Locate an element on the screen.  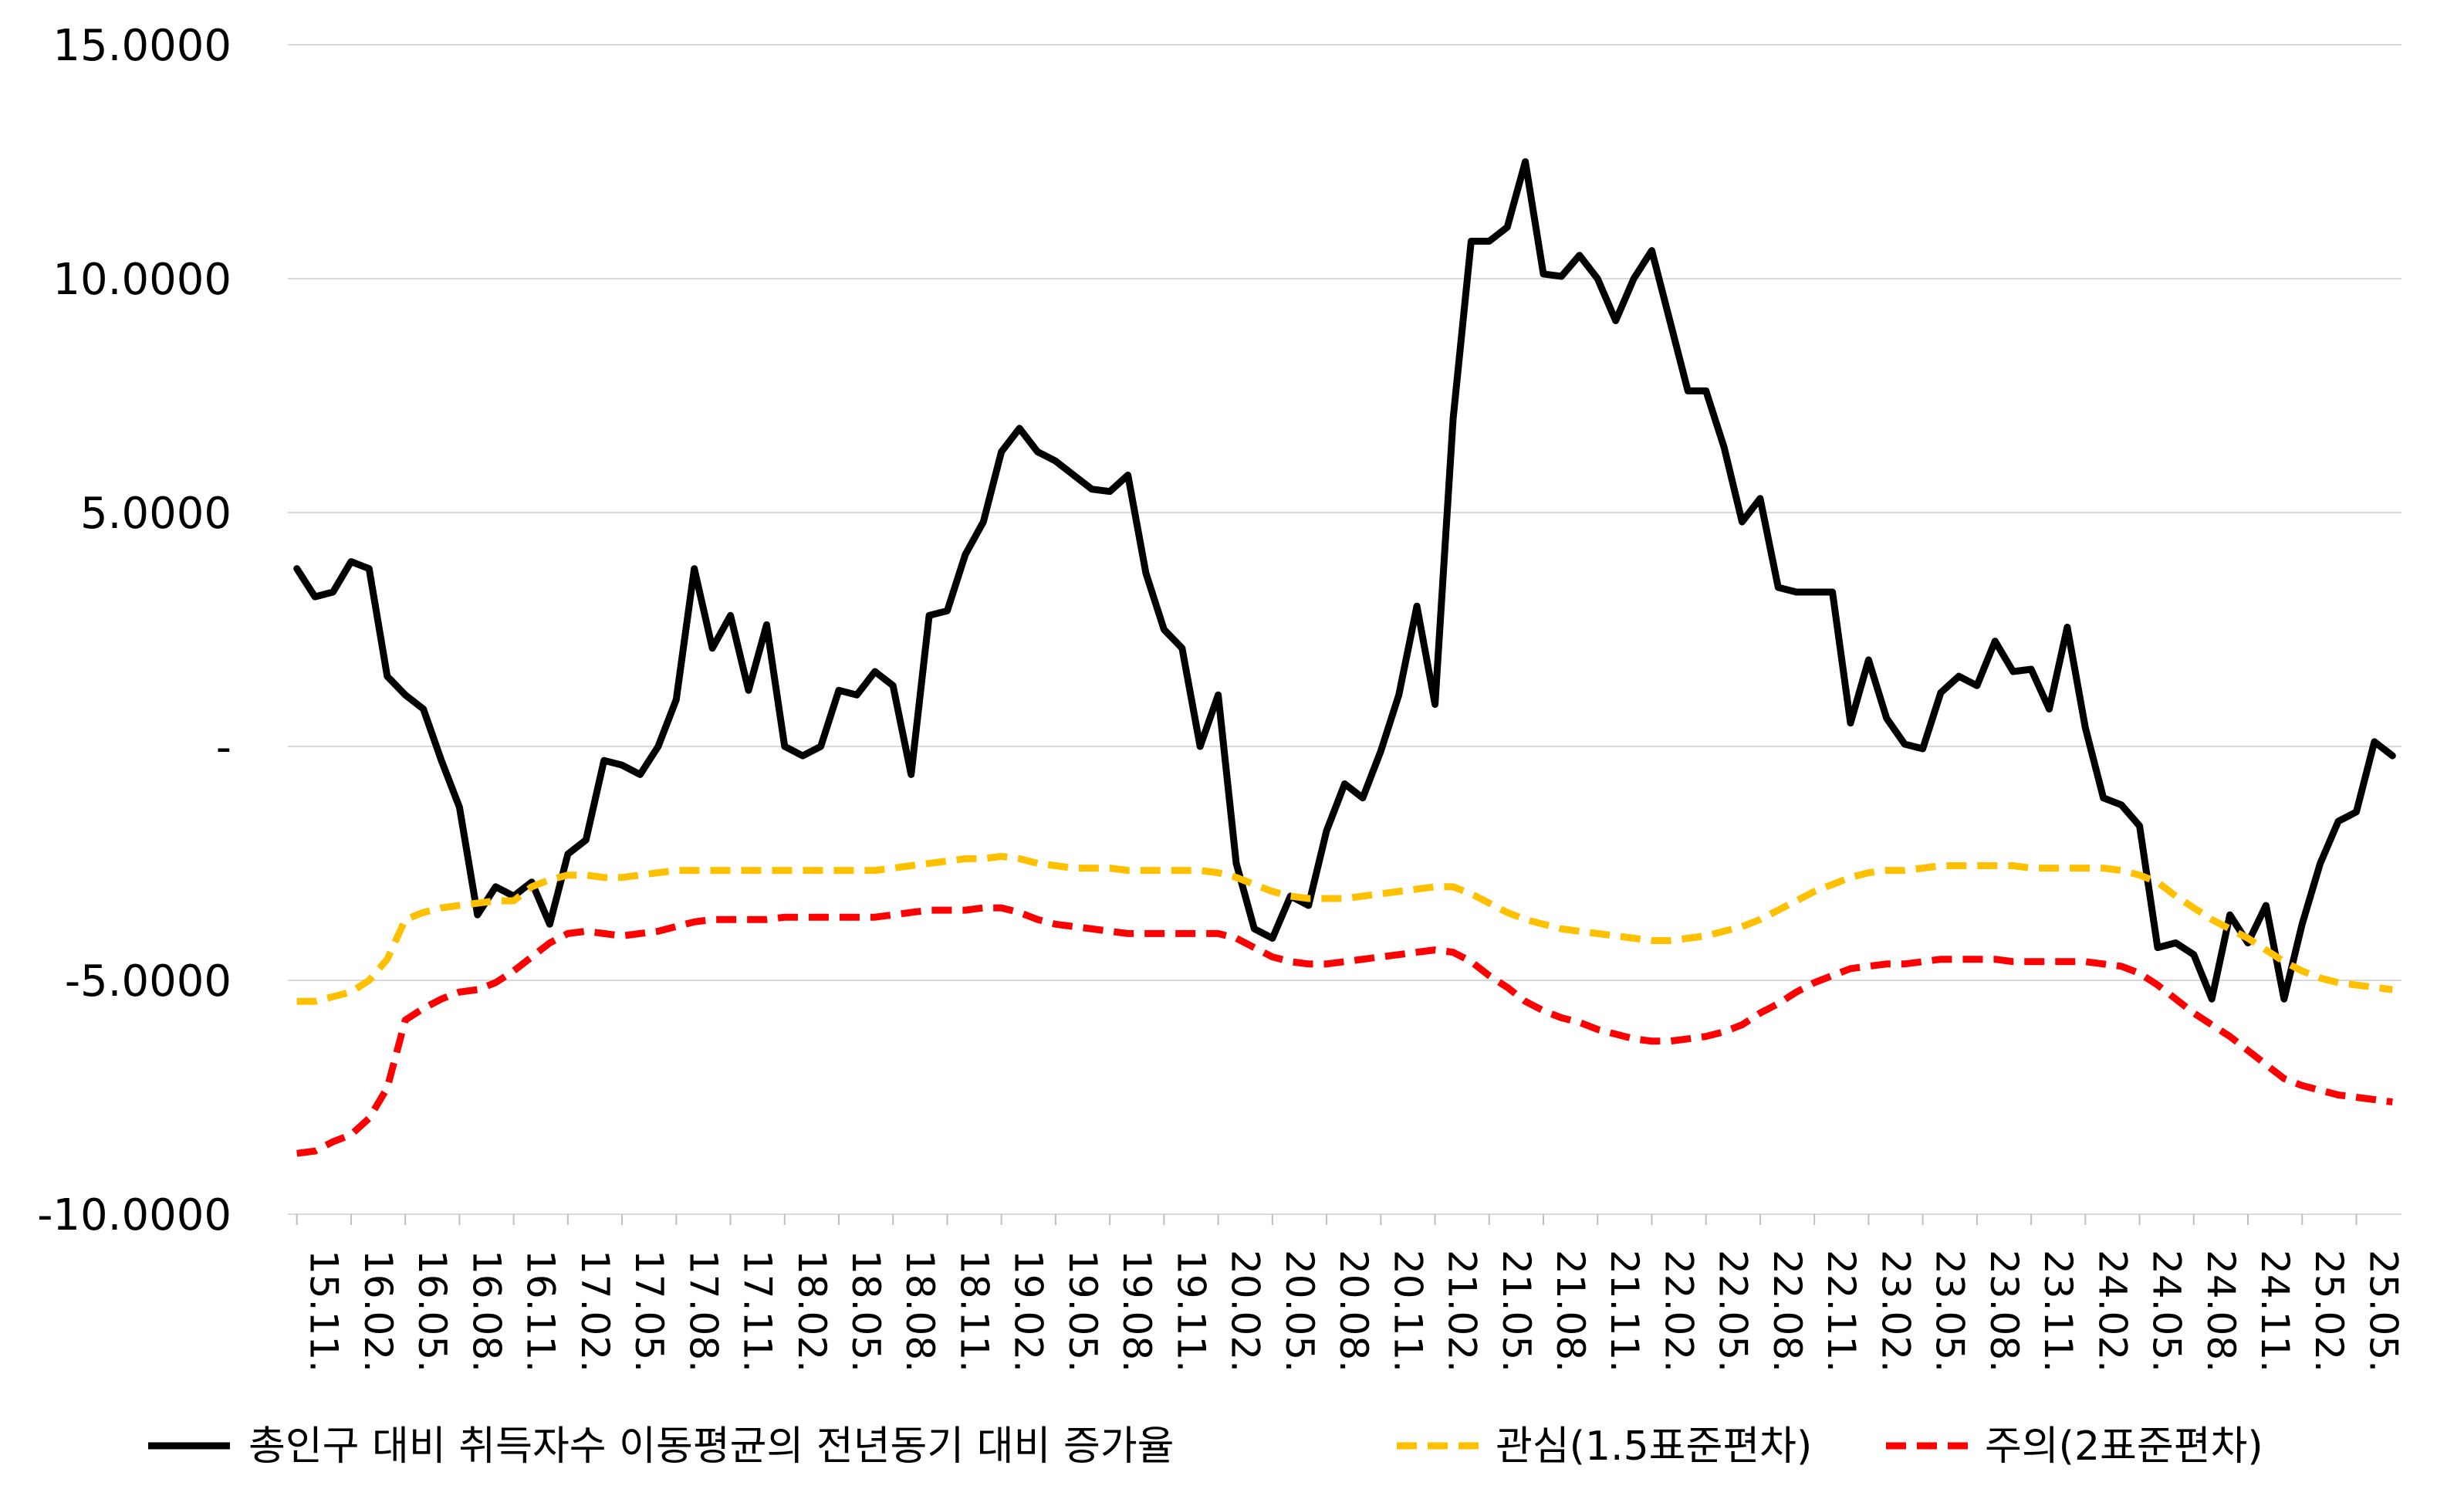
legend-label-series-0: 총인구 대비 취득자수 이동평균의 전년동기 대비 증가율 is located at coordinates (711, 1446).